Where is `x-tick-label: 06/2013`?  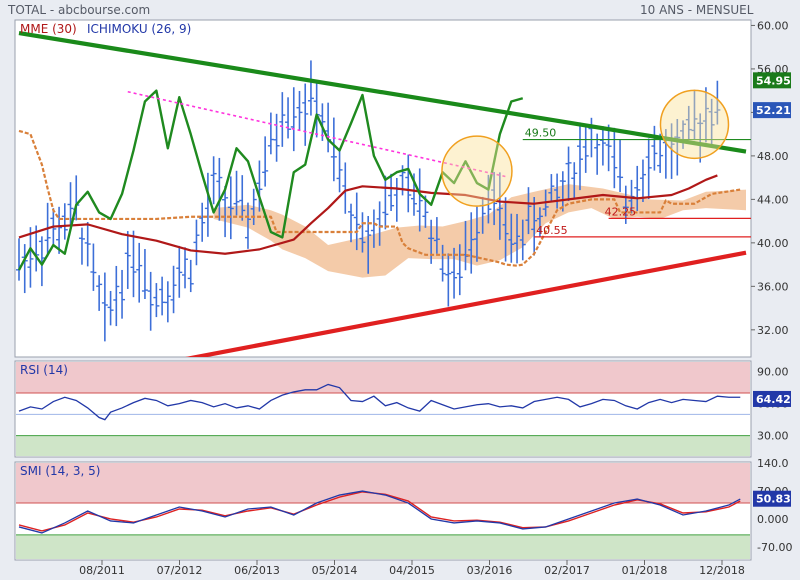
x-tick-label: 06/2013 is located at coordinates (257, 570).